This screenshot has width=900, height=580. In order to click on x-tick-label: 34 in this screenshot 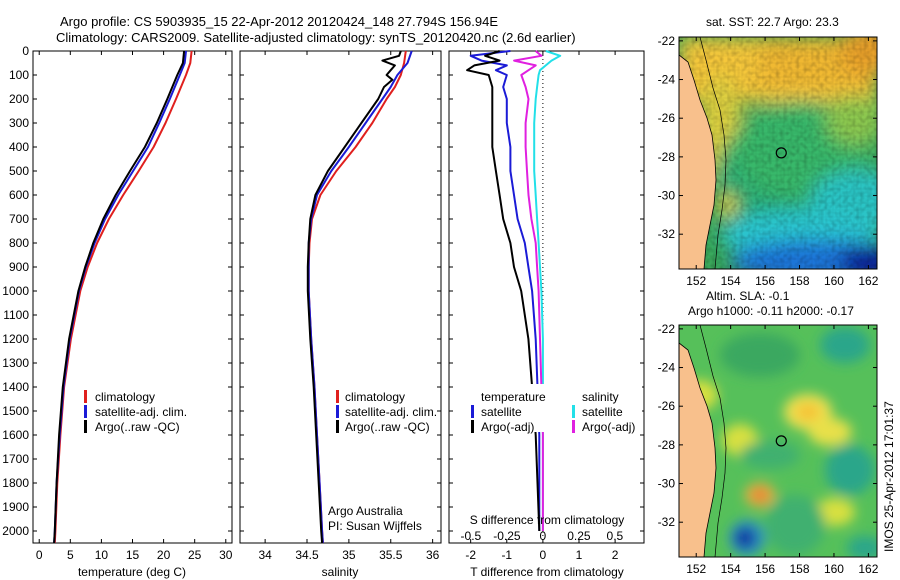, I will do `click(265, 555)`.